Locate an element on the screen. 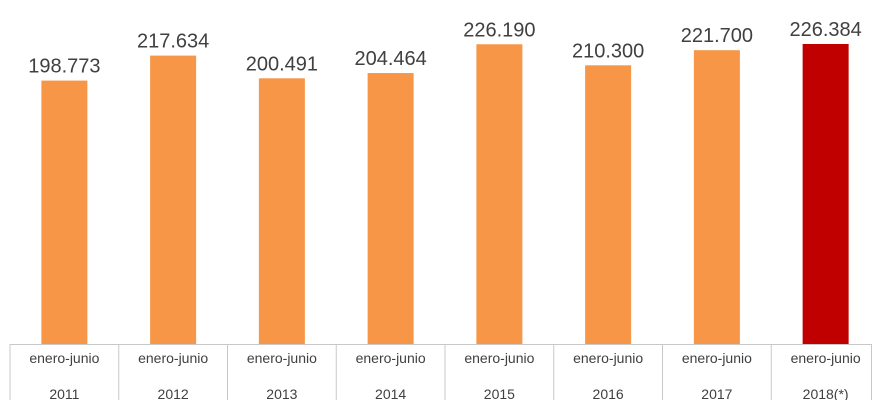  bar-2015 is located at coordinates (499, 194).